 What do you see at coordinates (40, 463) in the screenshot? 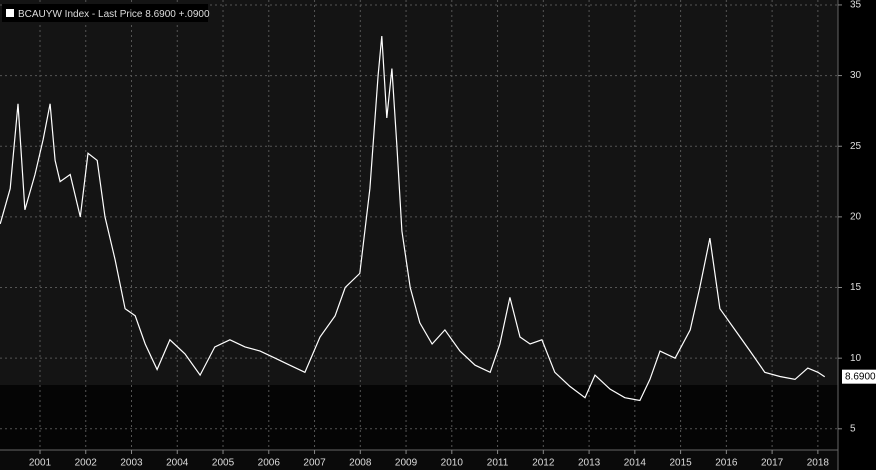
I see `x-tick-label: 2001` at bounding box center [40, 463].